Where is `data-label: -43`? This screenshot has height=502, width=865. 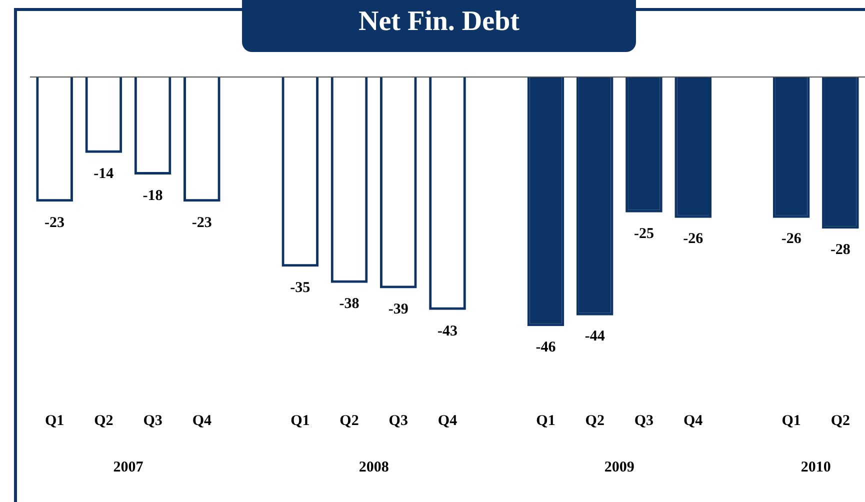 data-label: -43 is located at coordinates (448, 331).